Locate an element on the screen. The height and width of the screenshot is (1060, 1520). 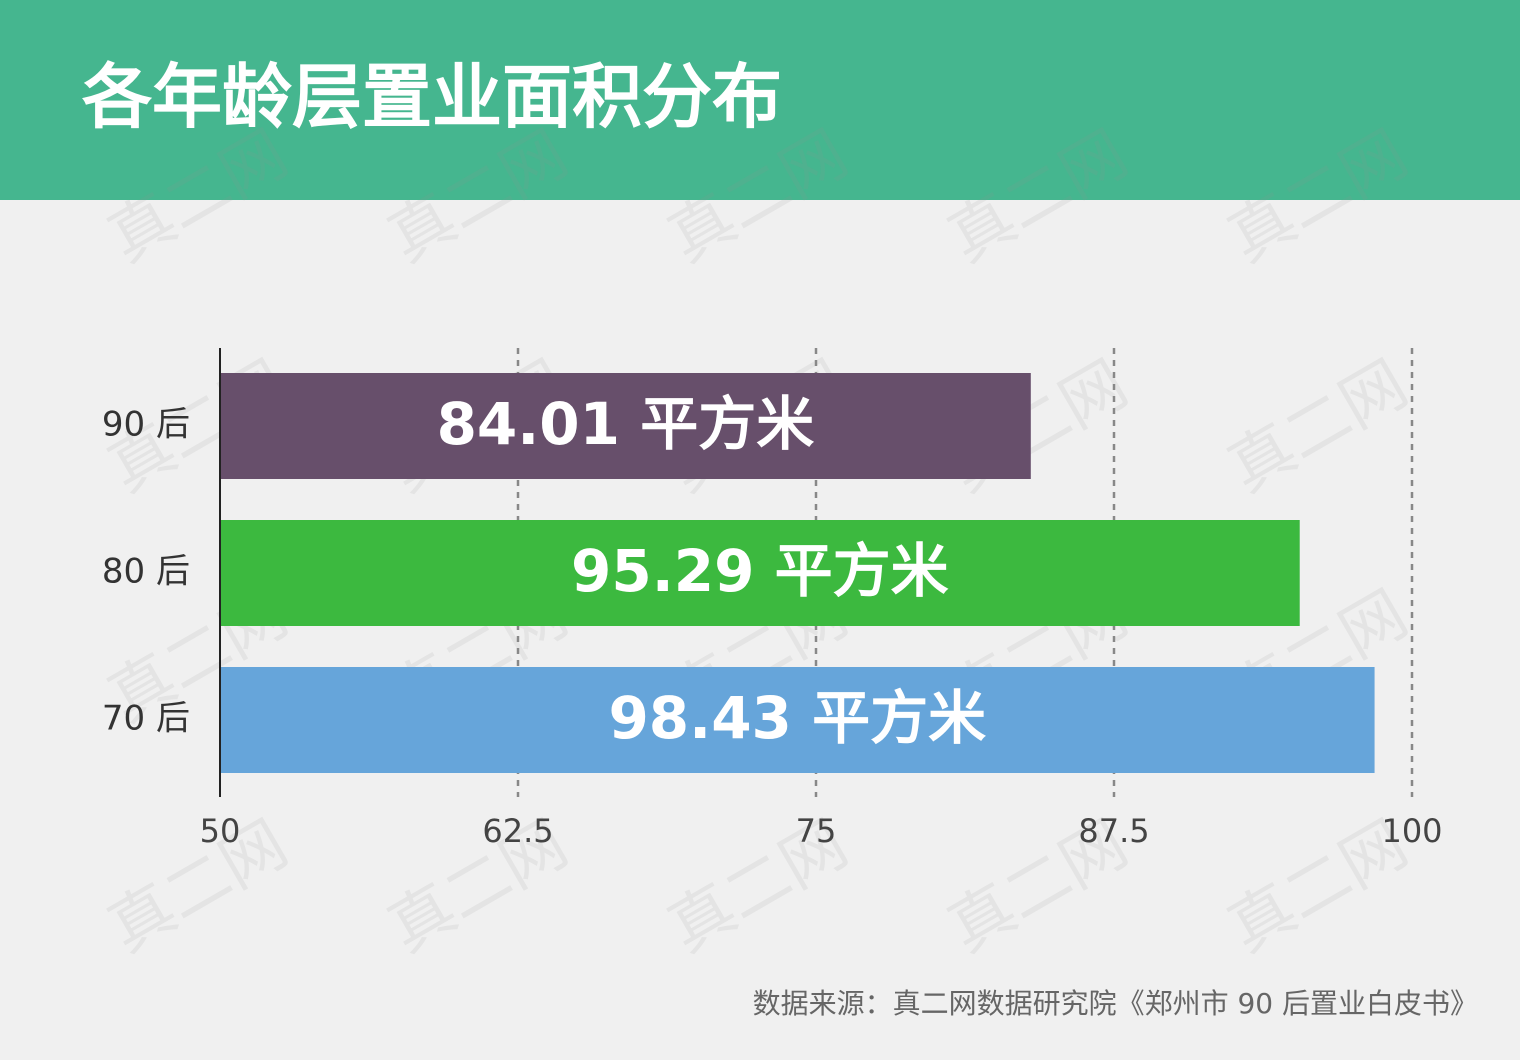
y-tick-label: 80 后 is located at coordinates (146, 572).